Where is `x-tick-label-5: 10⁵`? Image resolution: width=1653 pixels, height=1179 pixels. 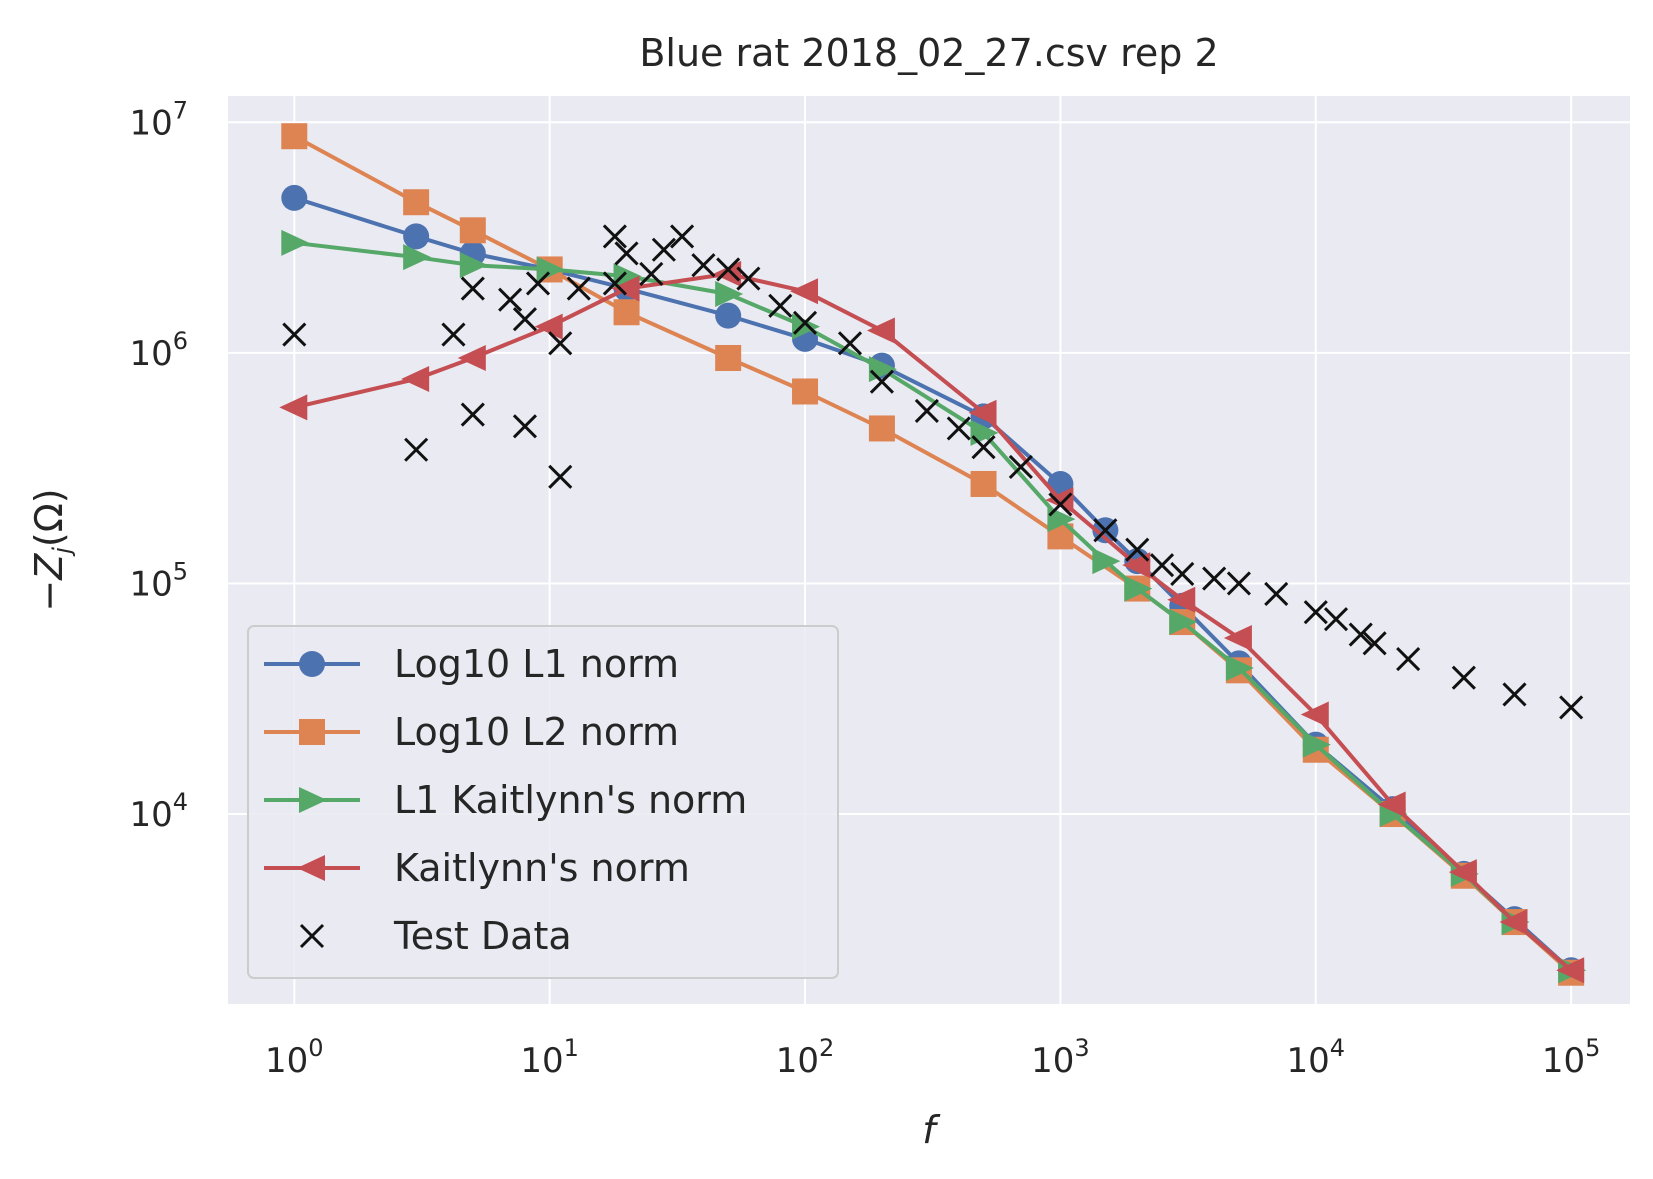 x-tick-label-5: 10⁵ is located at coordinates (1571, 1057).